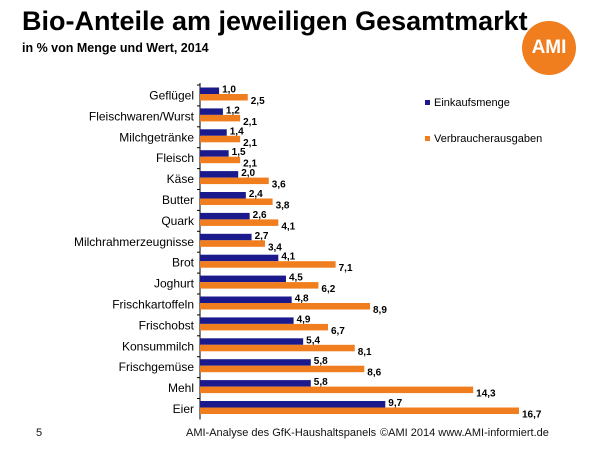  Describe the element at coordinates (549, 48) in the screenshot. I see `ami-logo: AMI` at that location.